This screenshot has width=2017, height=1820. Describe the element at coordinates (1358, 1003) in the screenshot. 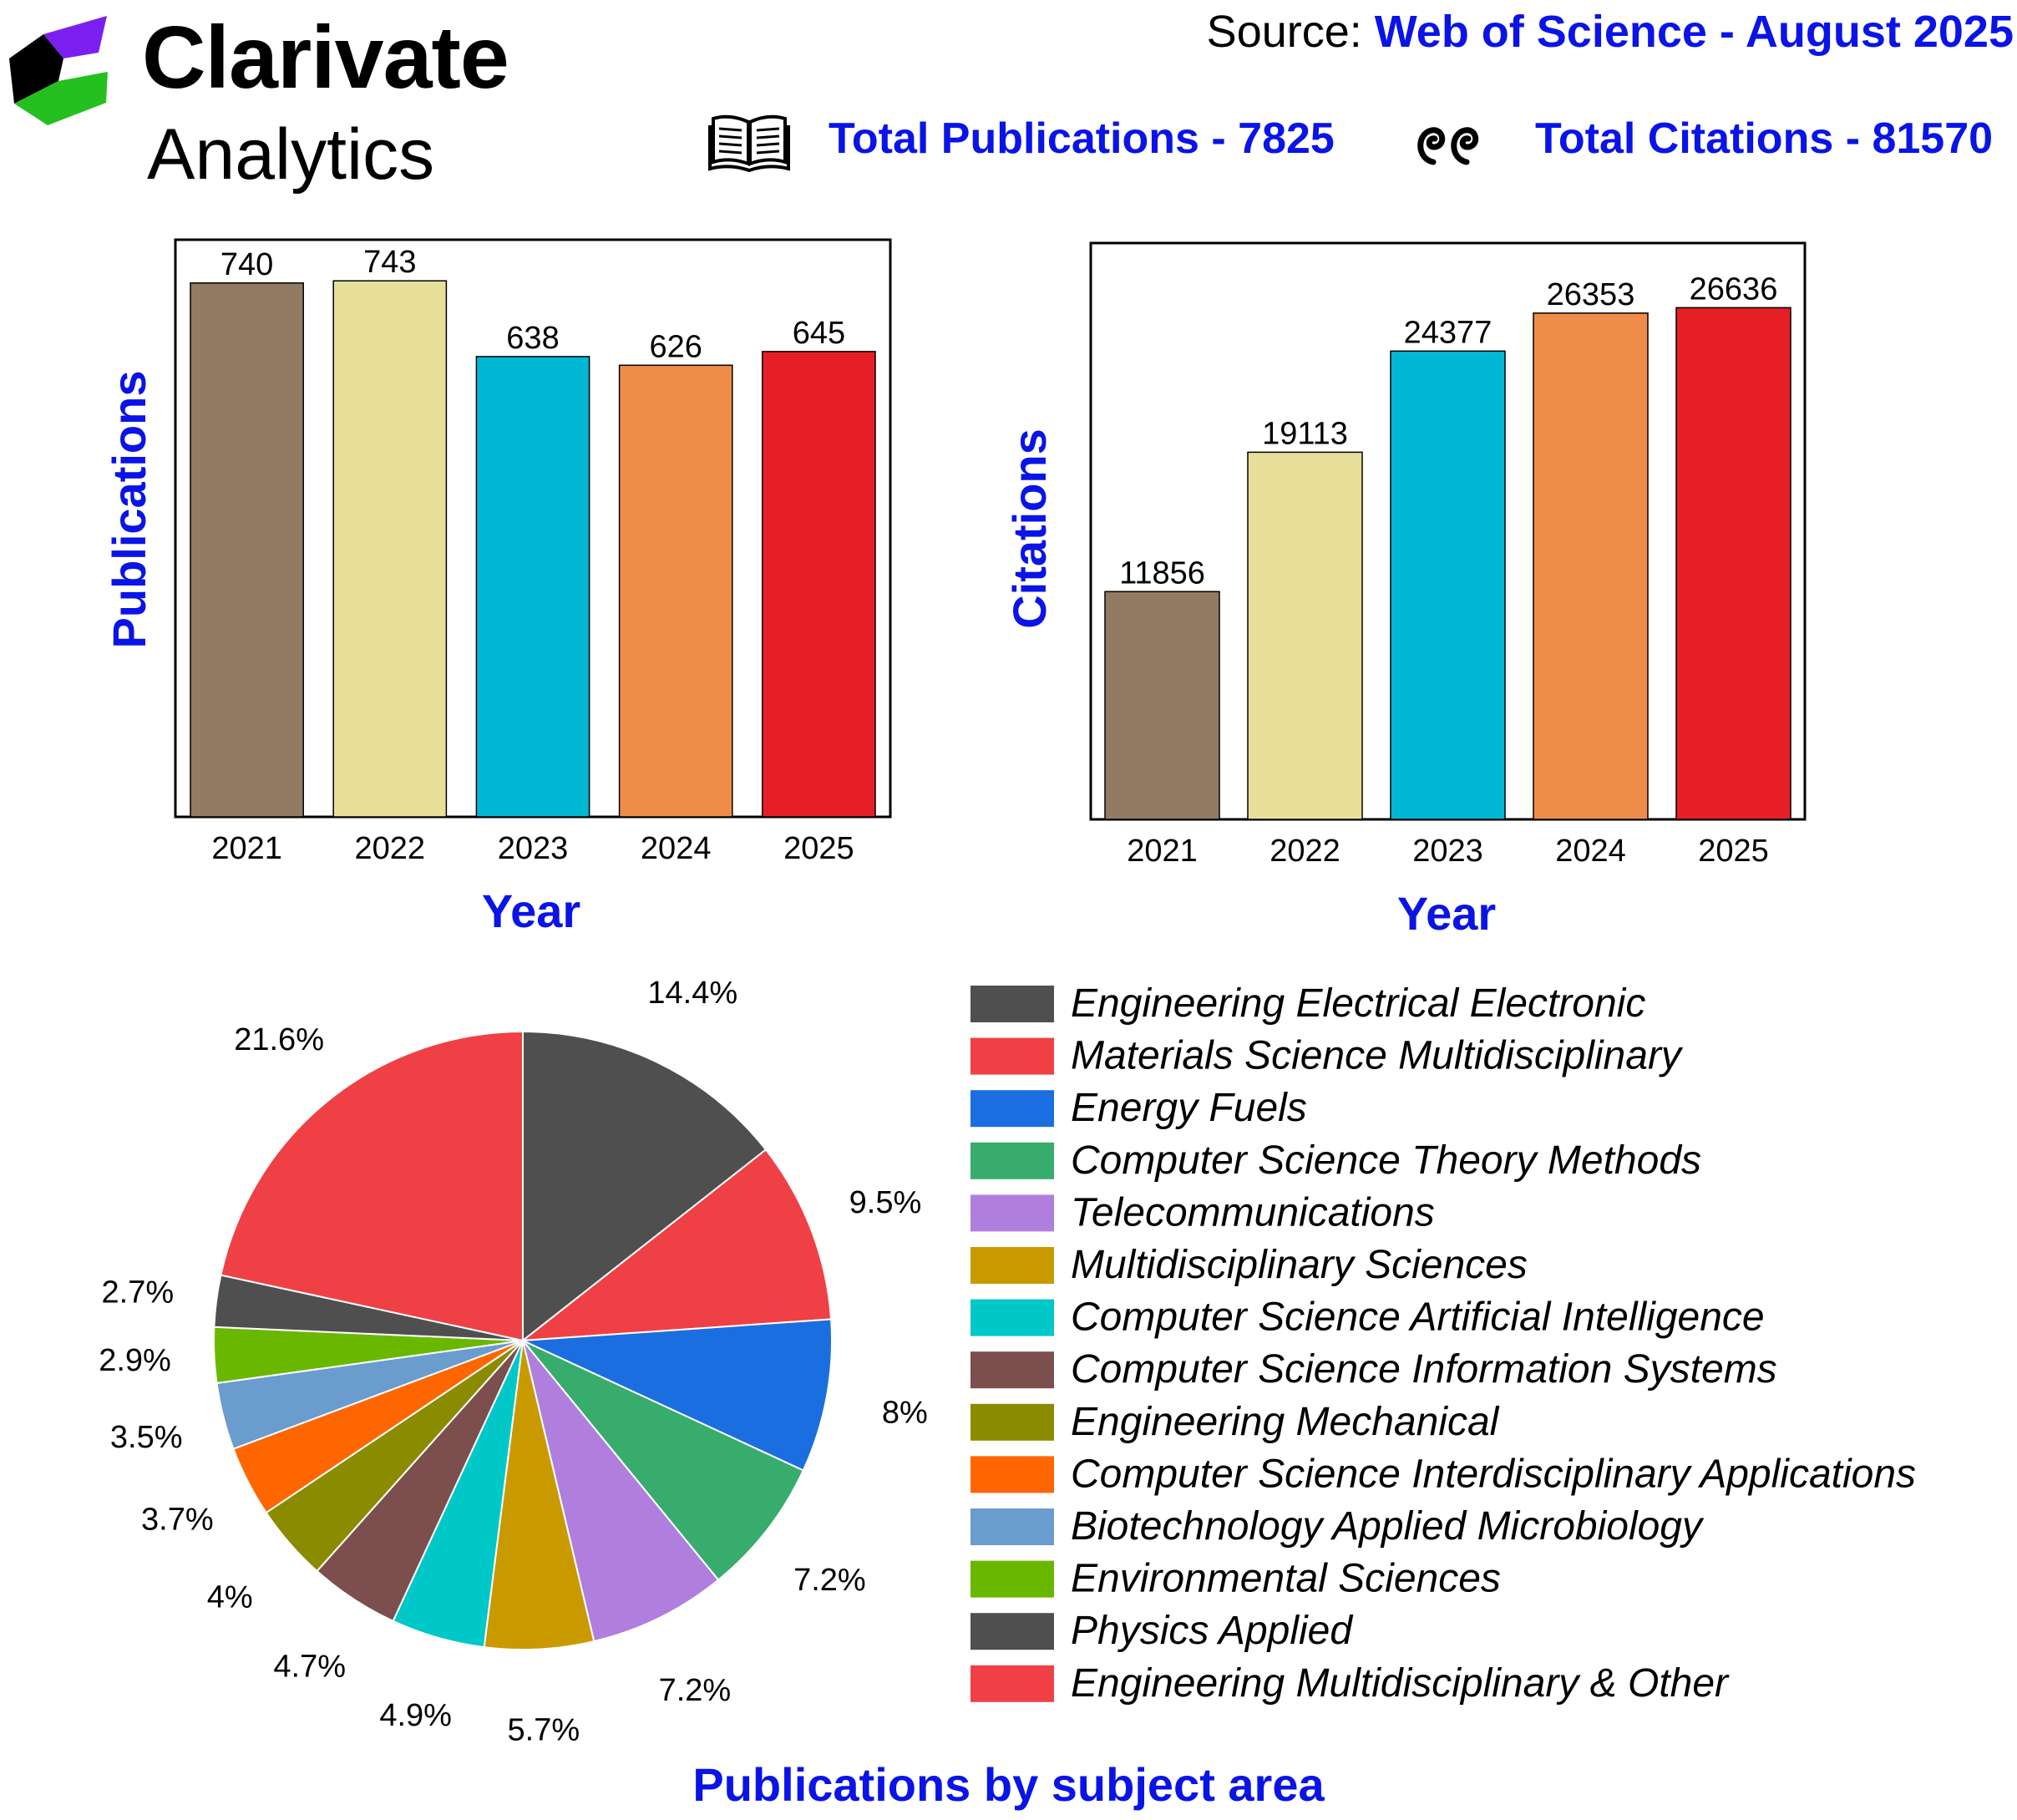

I see `legend-label: Engineering Electrical Electronic` at that location.